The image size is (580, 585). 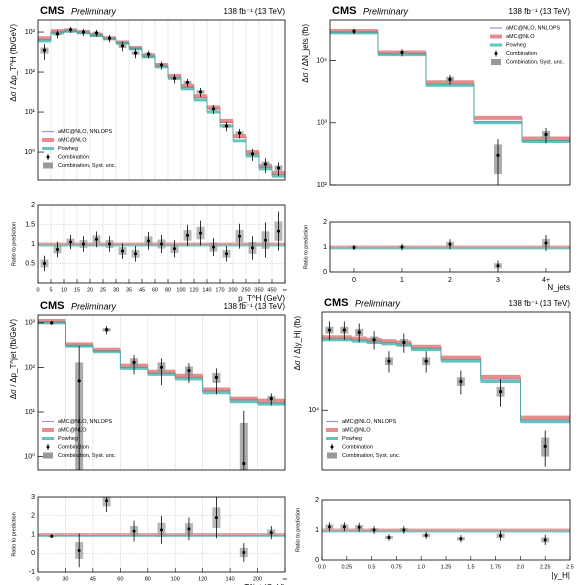 I want to click on y-tick-label: 10¹, so click(x=30, y=412).